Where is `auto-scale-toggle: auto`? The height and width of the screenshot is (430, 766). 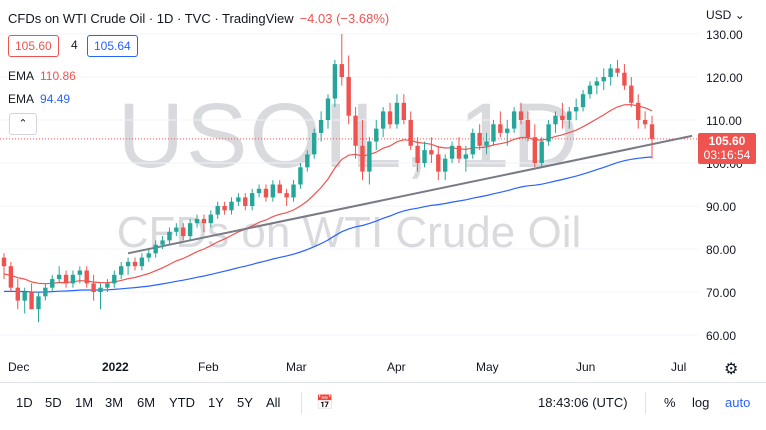
auto-scale-toggle: auto is located at coordinates (738, 402).